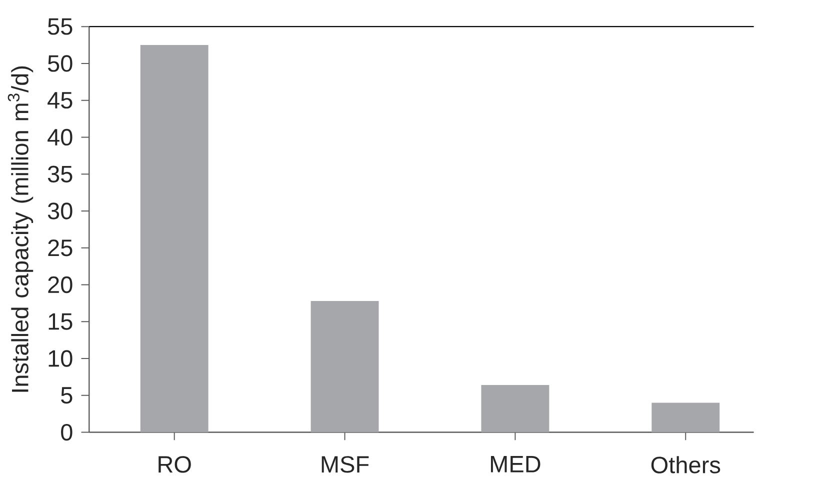 The image size is (839, 482). What do you see at coordinates (174, 464) in the screenshot?
I see `x-tick-label: RO` at bounding box center [174, 464].